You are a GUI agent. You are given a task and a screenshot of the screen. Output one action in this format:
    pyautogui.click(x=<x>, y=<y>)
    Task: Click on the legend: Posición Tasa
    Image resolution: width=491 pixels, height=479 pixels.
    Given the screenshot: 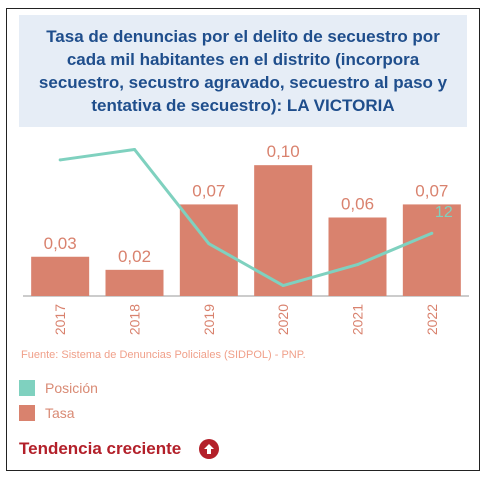 What is the action you would take?
    pyautogui.click(x=58, y=402)
    